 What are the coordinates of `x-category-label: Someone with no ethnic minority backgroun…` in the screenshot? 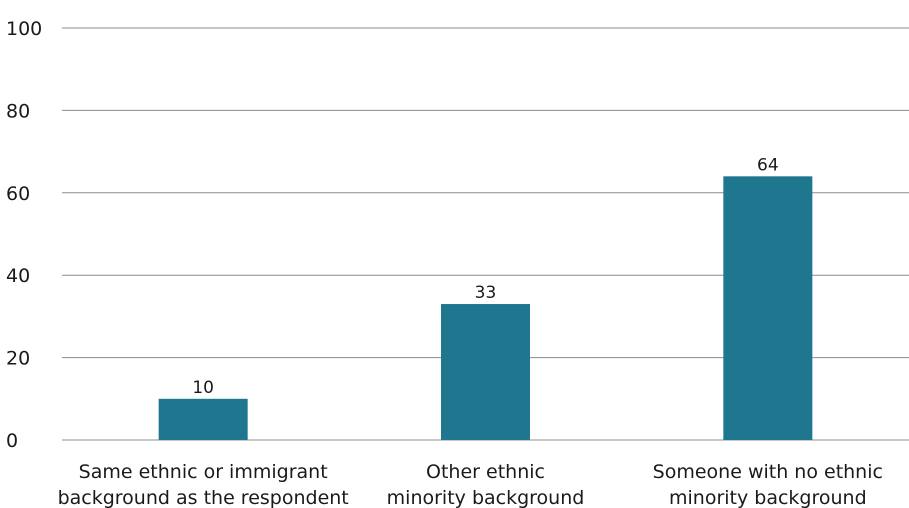 It's located at (768, 484).